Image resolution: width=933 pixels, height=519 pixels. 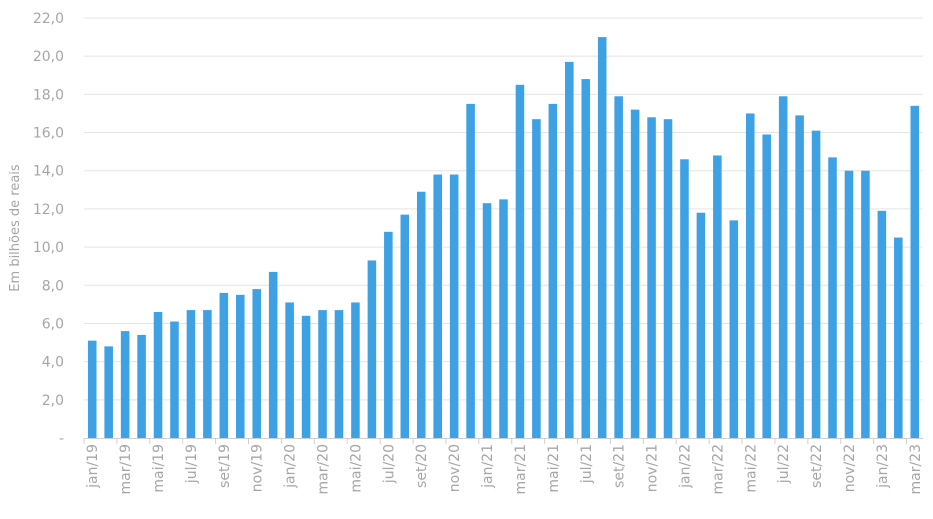 What do you see at coordinates (503, 441) in the screenshot?
I see `x-axis` at bounding box center [503, 441].